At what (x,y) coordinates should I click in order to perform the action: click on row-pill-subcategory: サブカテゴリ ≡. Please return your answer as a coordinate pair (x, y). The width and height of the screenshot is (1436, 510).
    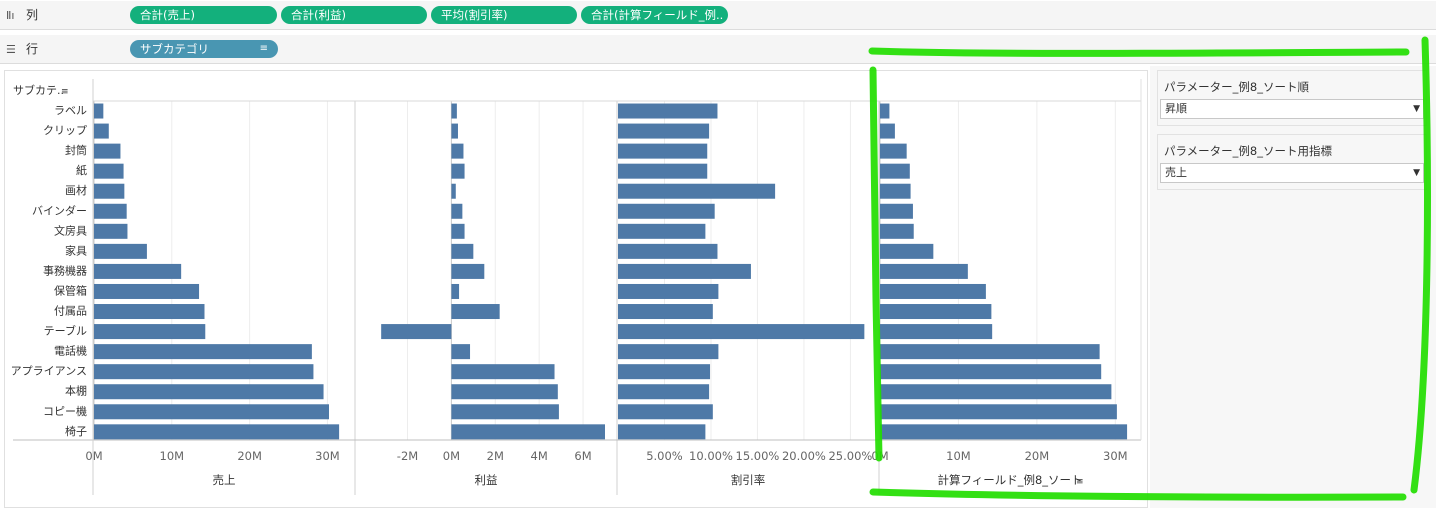
    Looking at the image, I should click on (204, 49).